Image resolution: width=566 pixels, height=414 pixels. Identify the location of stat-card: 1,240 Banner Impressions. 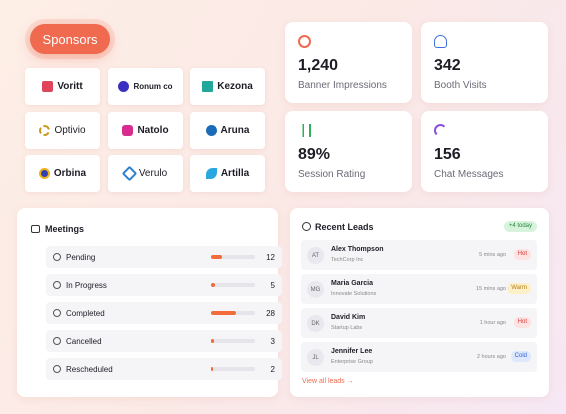
(348, 62).